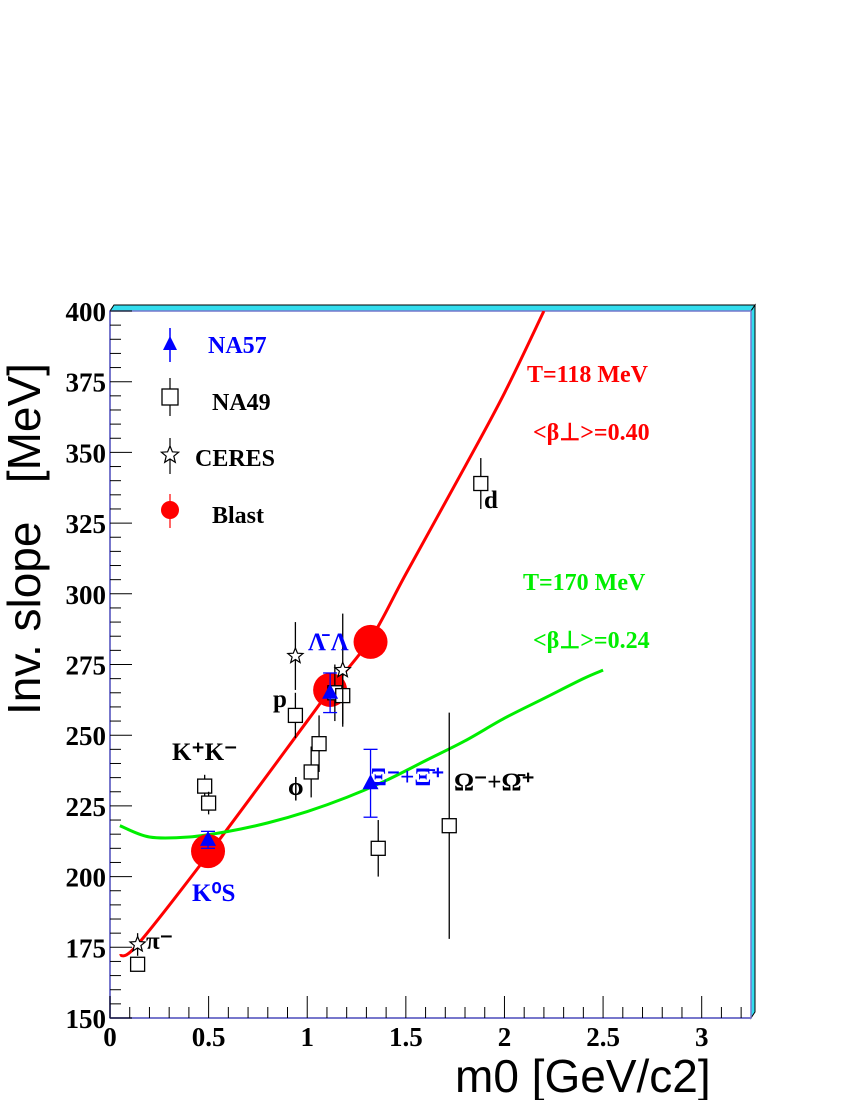 The height and width of the screenshot is (1100, 850). Describe the element at coordinates (407, 777) in the screenshot. I see `annotation-xi: Ξ⁻+Ξ̄⁺` at that location.